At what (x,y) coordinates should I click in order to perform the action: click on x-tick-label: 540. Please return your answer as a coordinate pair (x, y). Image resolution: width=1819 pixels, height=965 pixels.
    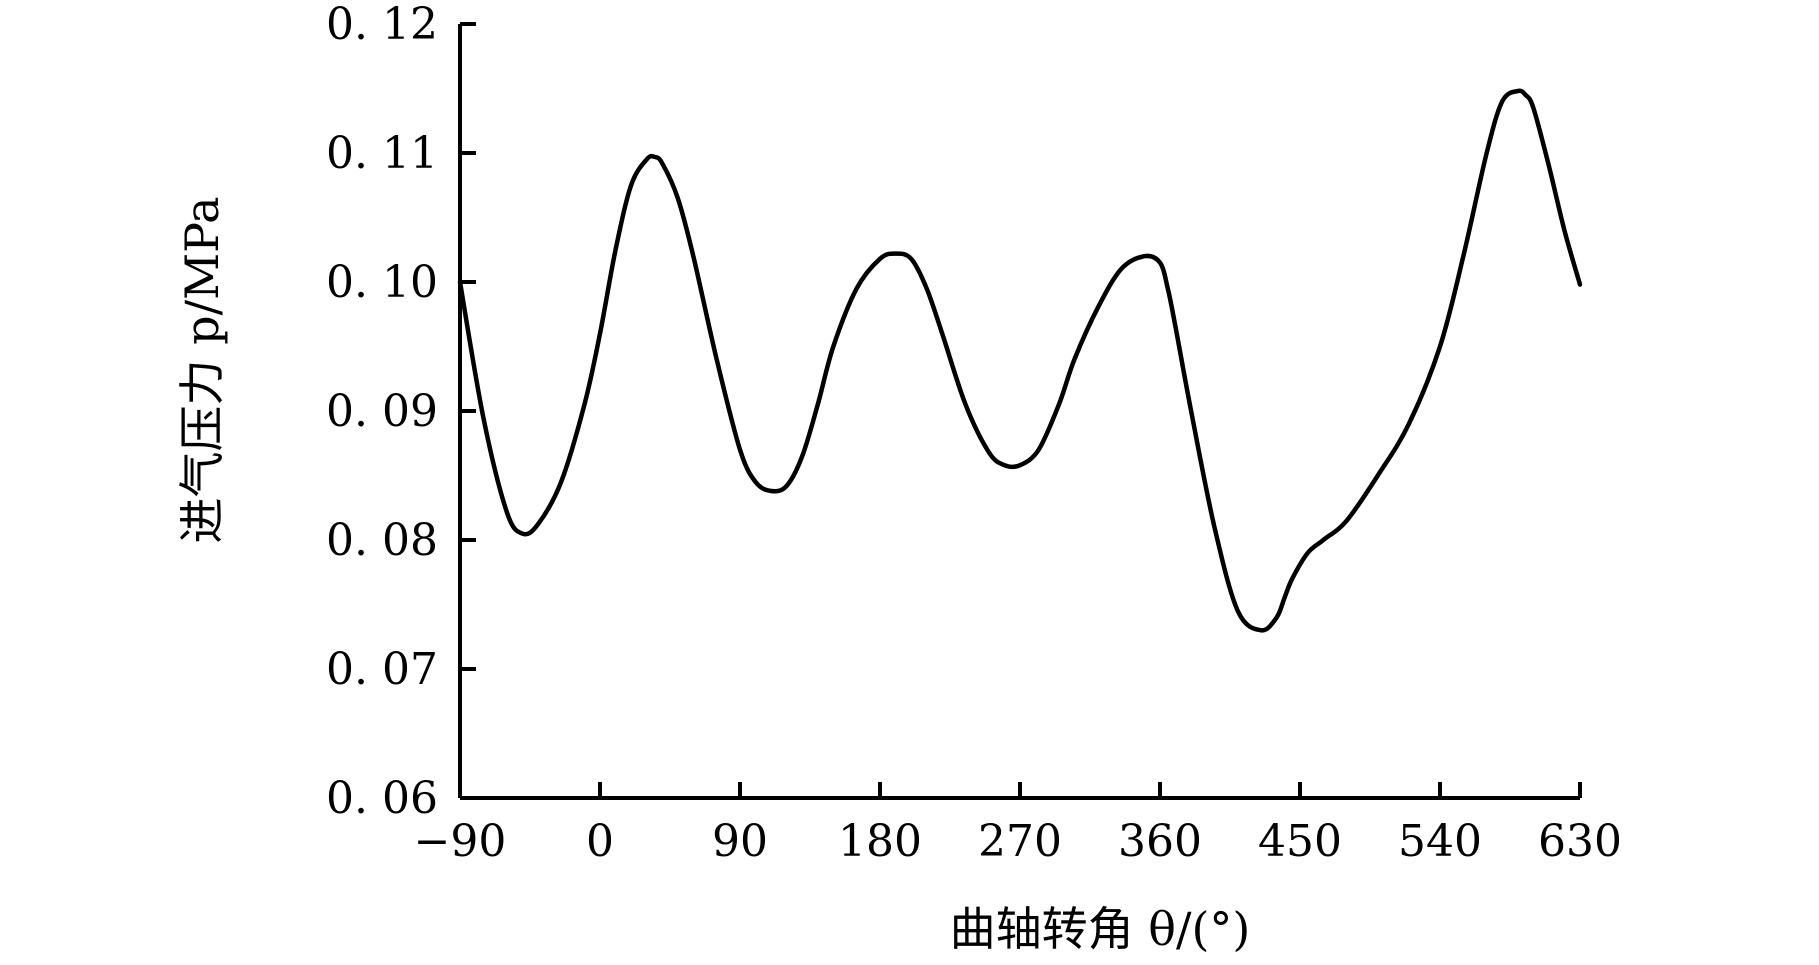
    Looking at the image, I should click on (1440, 841).